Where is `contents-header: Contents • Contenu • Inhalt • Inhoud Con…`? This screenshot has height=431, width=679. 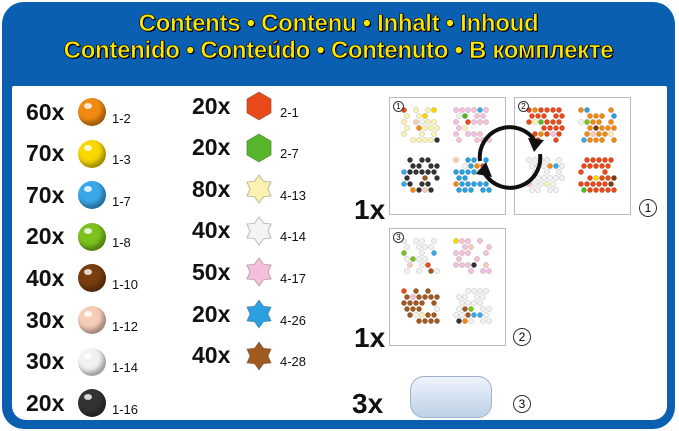
contents-header: Contents • Contenu • Inhalt • Inhoud Con… is located at coordinates (338, 37).